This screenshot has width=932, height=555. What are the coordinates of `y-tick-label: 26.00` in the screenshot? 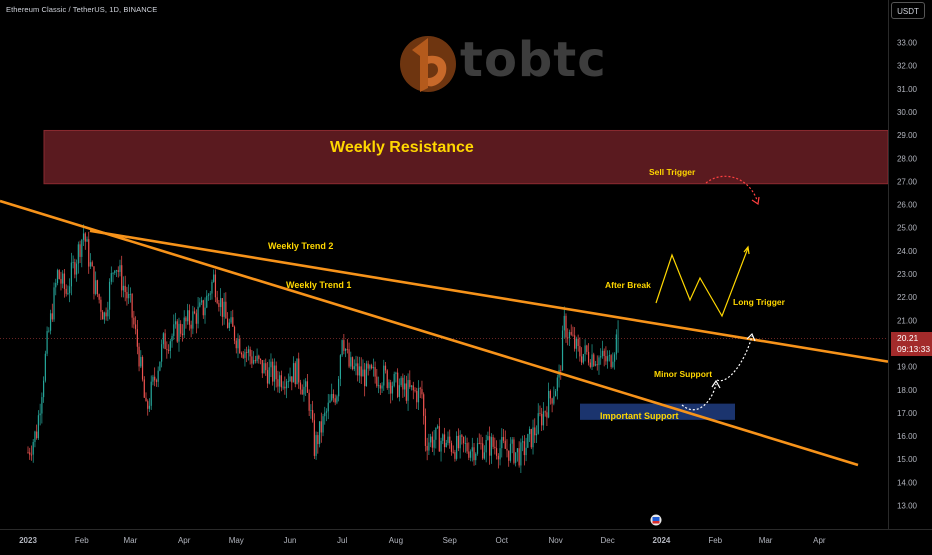 It's located at (907, 205).